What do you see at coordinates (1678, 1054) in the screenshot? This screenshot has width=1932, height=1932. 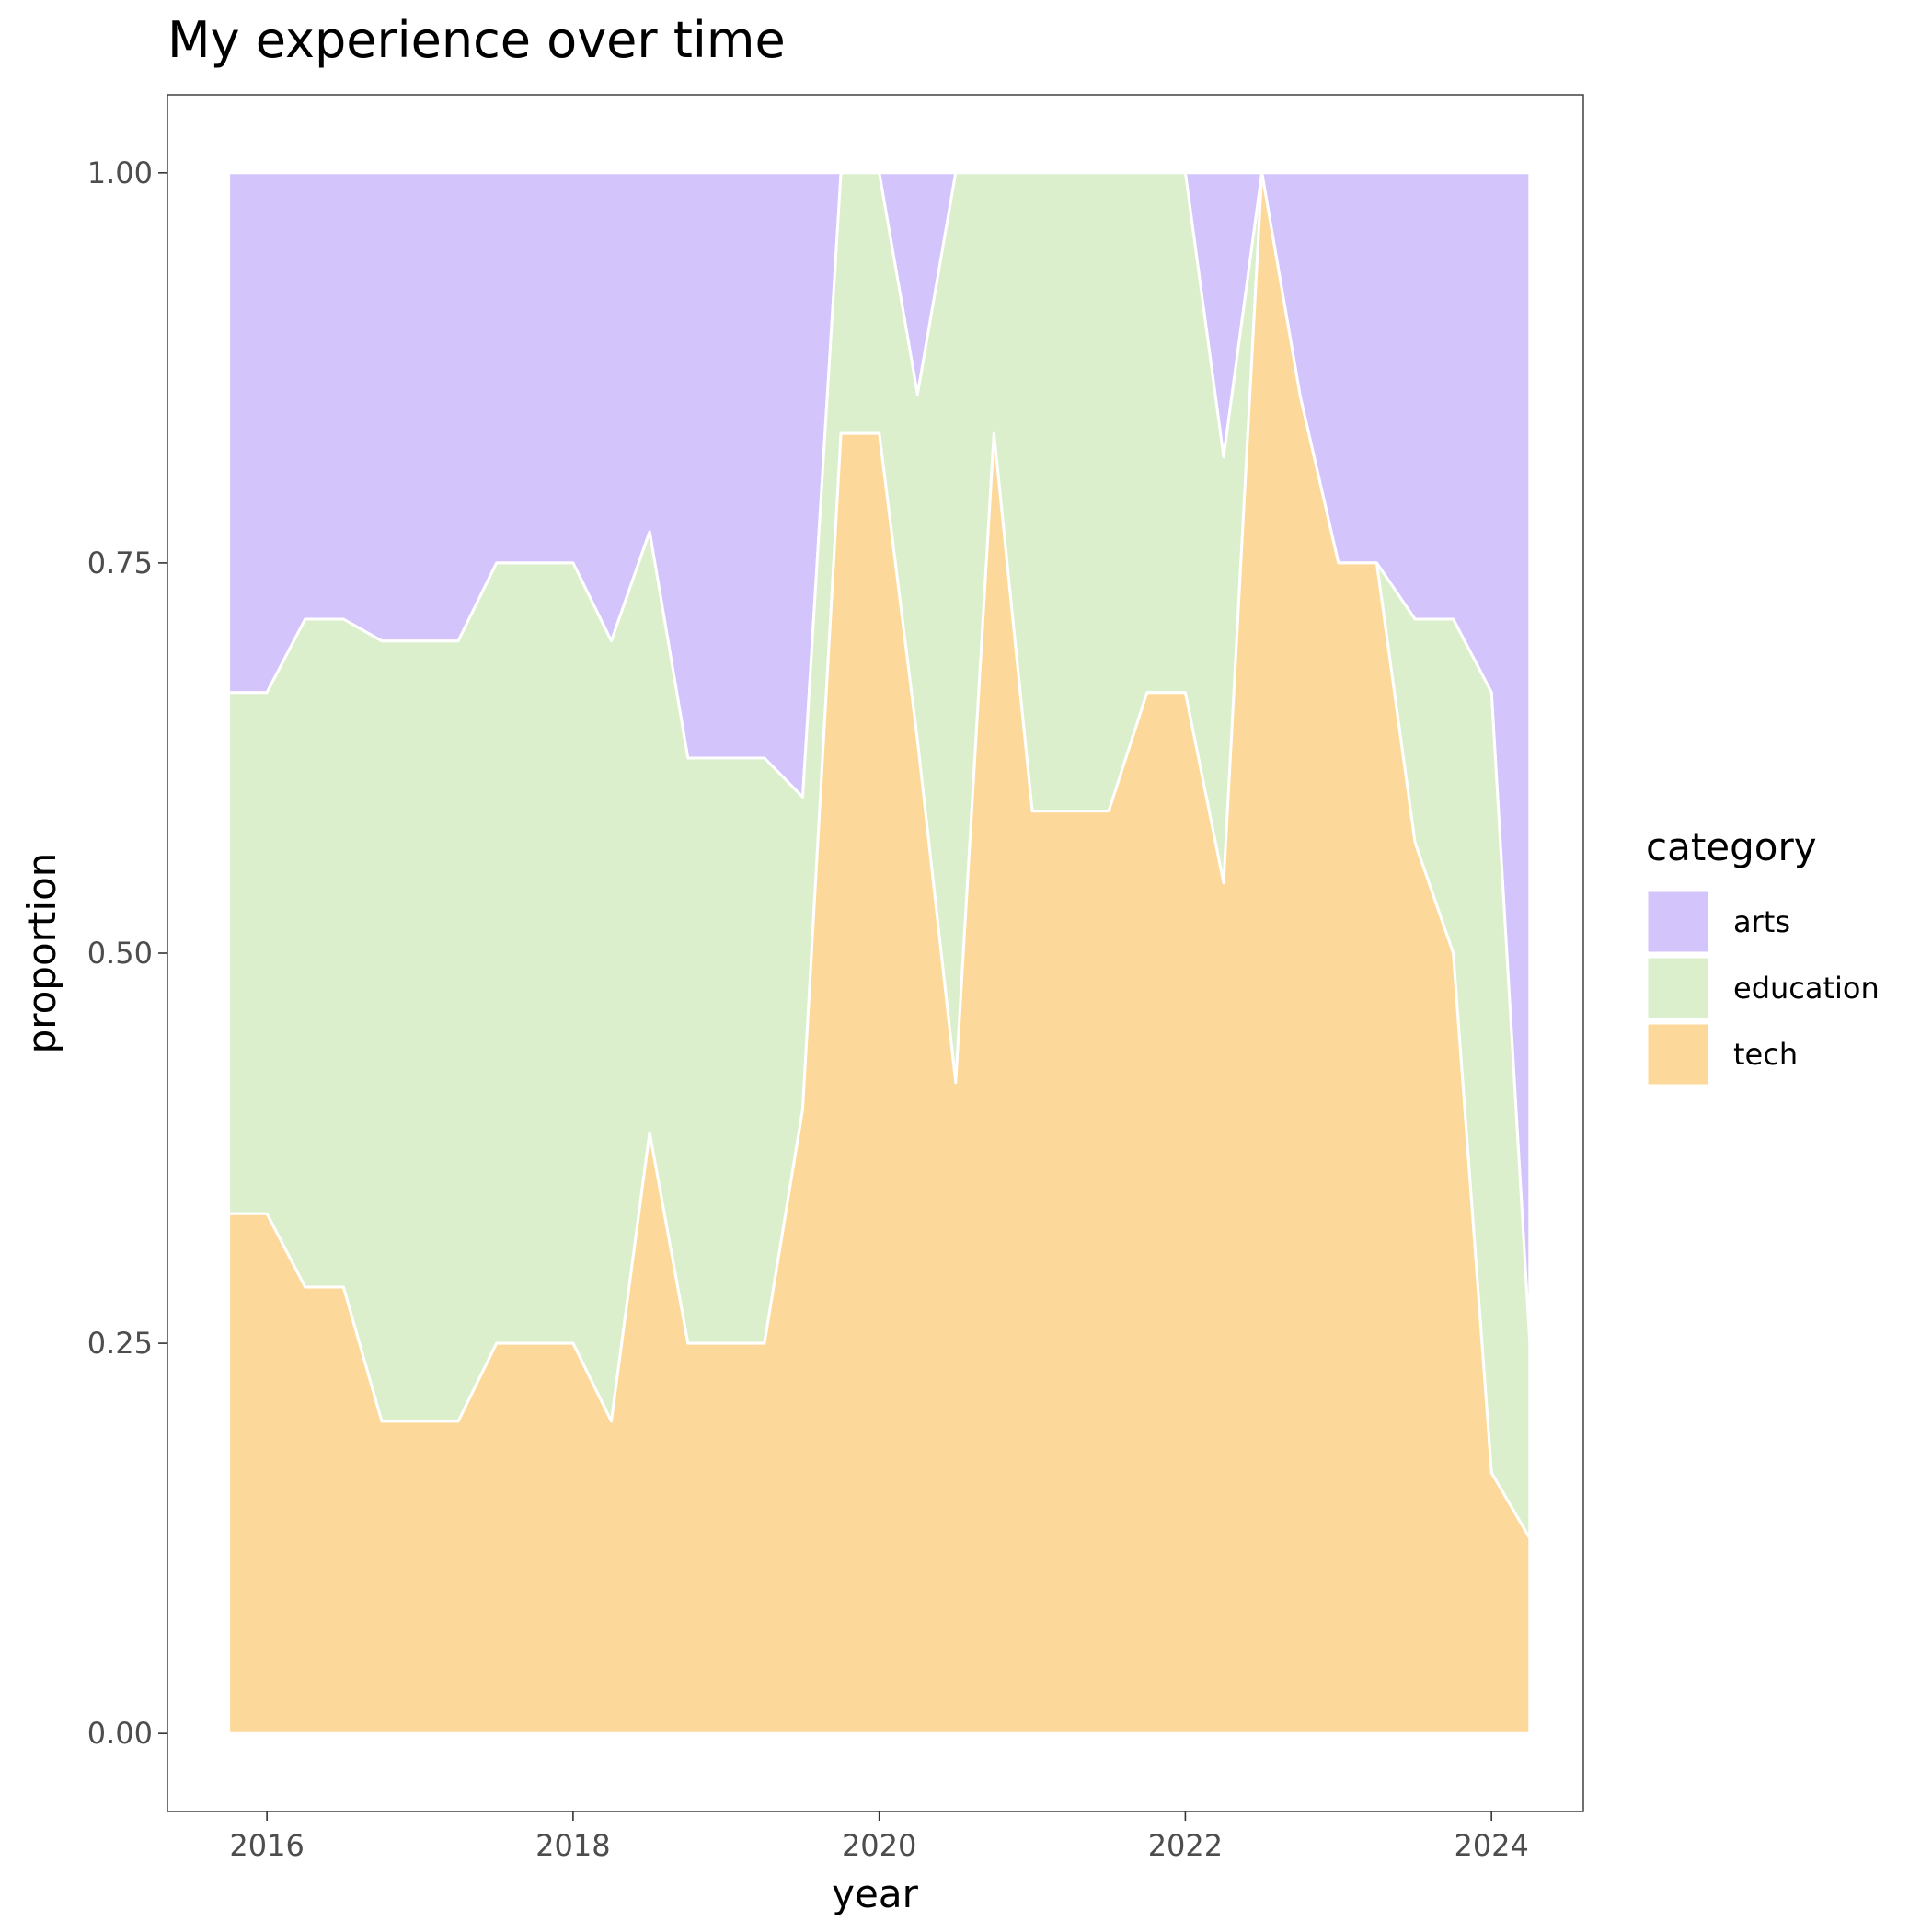 I see `legend-key-tech` at bounding box center [1678, 1054].